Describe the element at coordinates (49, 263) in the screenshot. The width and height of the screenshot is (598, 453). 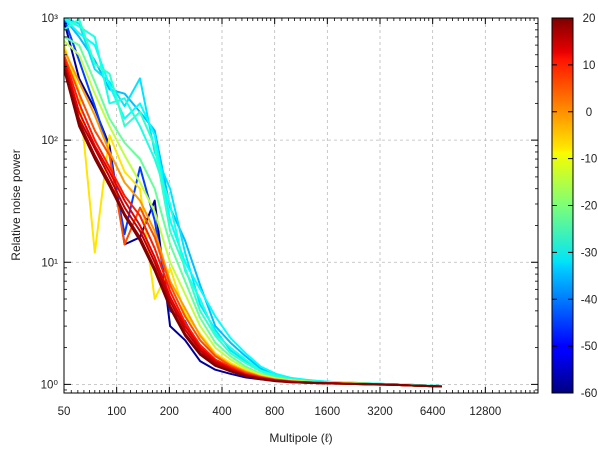
I see `y-tick-label: 10¹` at that location.